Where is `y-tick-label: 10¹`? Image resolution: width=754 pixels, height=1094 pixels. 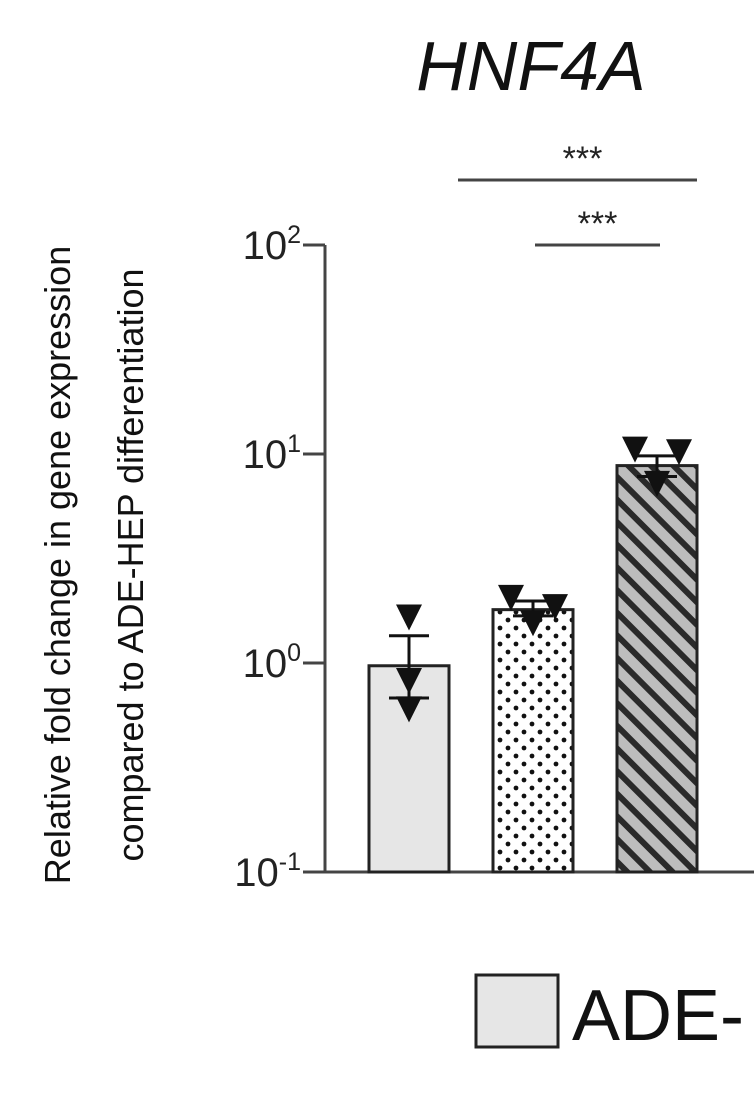 y-tick-label: 10¹ is located at coordinates (272, 453).